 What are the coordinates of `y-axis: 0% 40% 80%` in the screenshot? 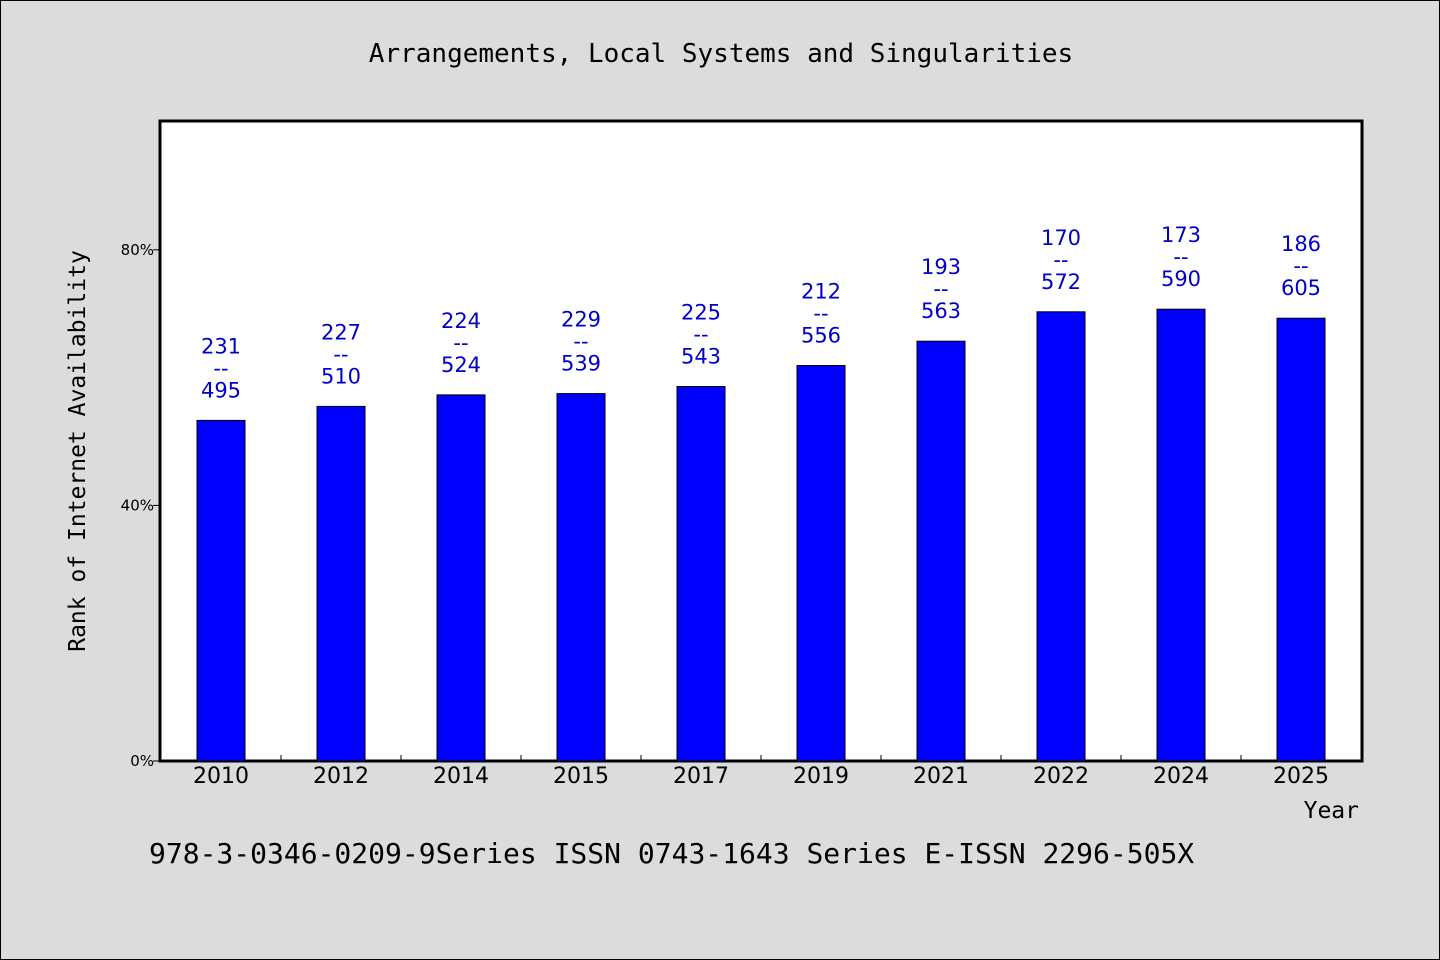 It's located at (141, 505).